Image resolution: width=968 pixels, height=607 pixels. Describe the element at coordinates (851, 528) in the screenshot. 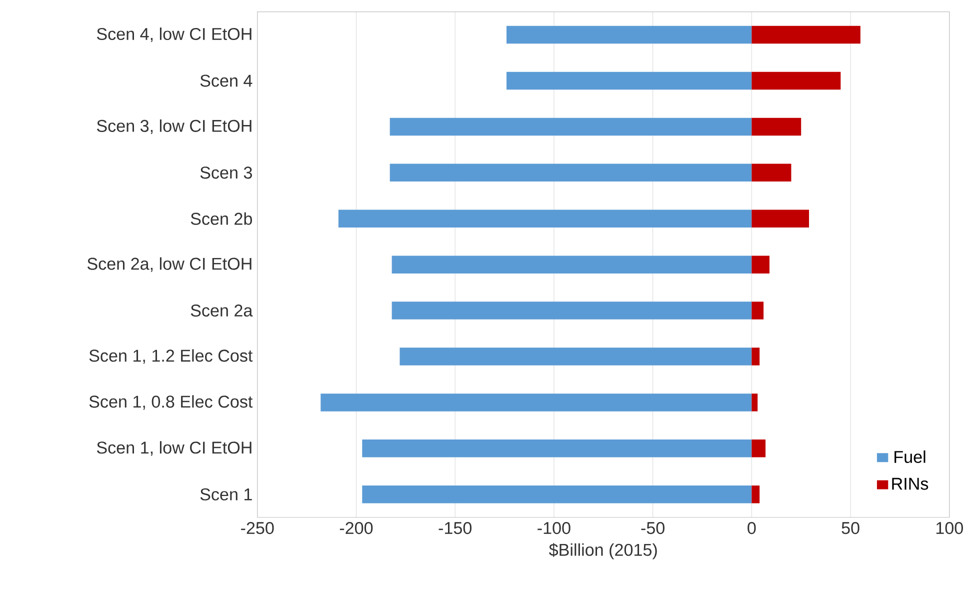

I see `x-tick-label: 50` at that location.